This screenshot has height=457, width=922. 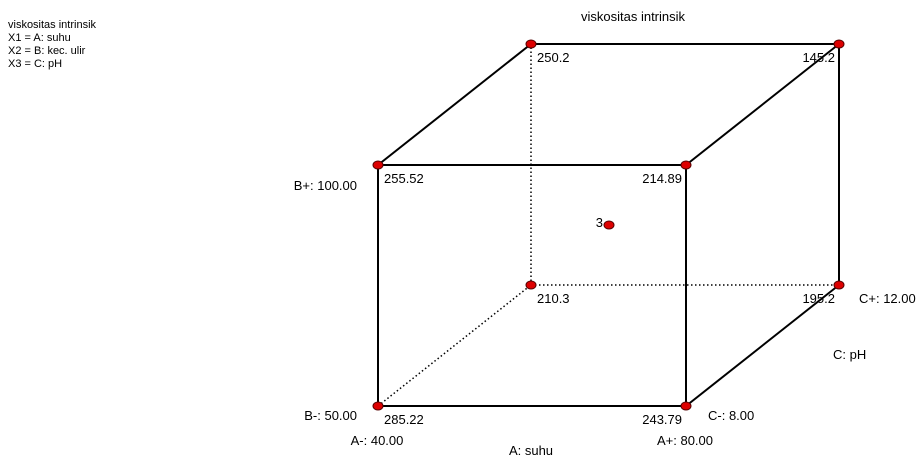 I want to click on legend-line-factor-a: X1 = A: suhu, so click(x=39, y=38).